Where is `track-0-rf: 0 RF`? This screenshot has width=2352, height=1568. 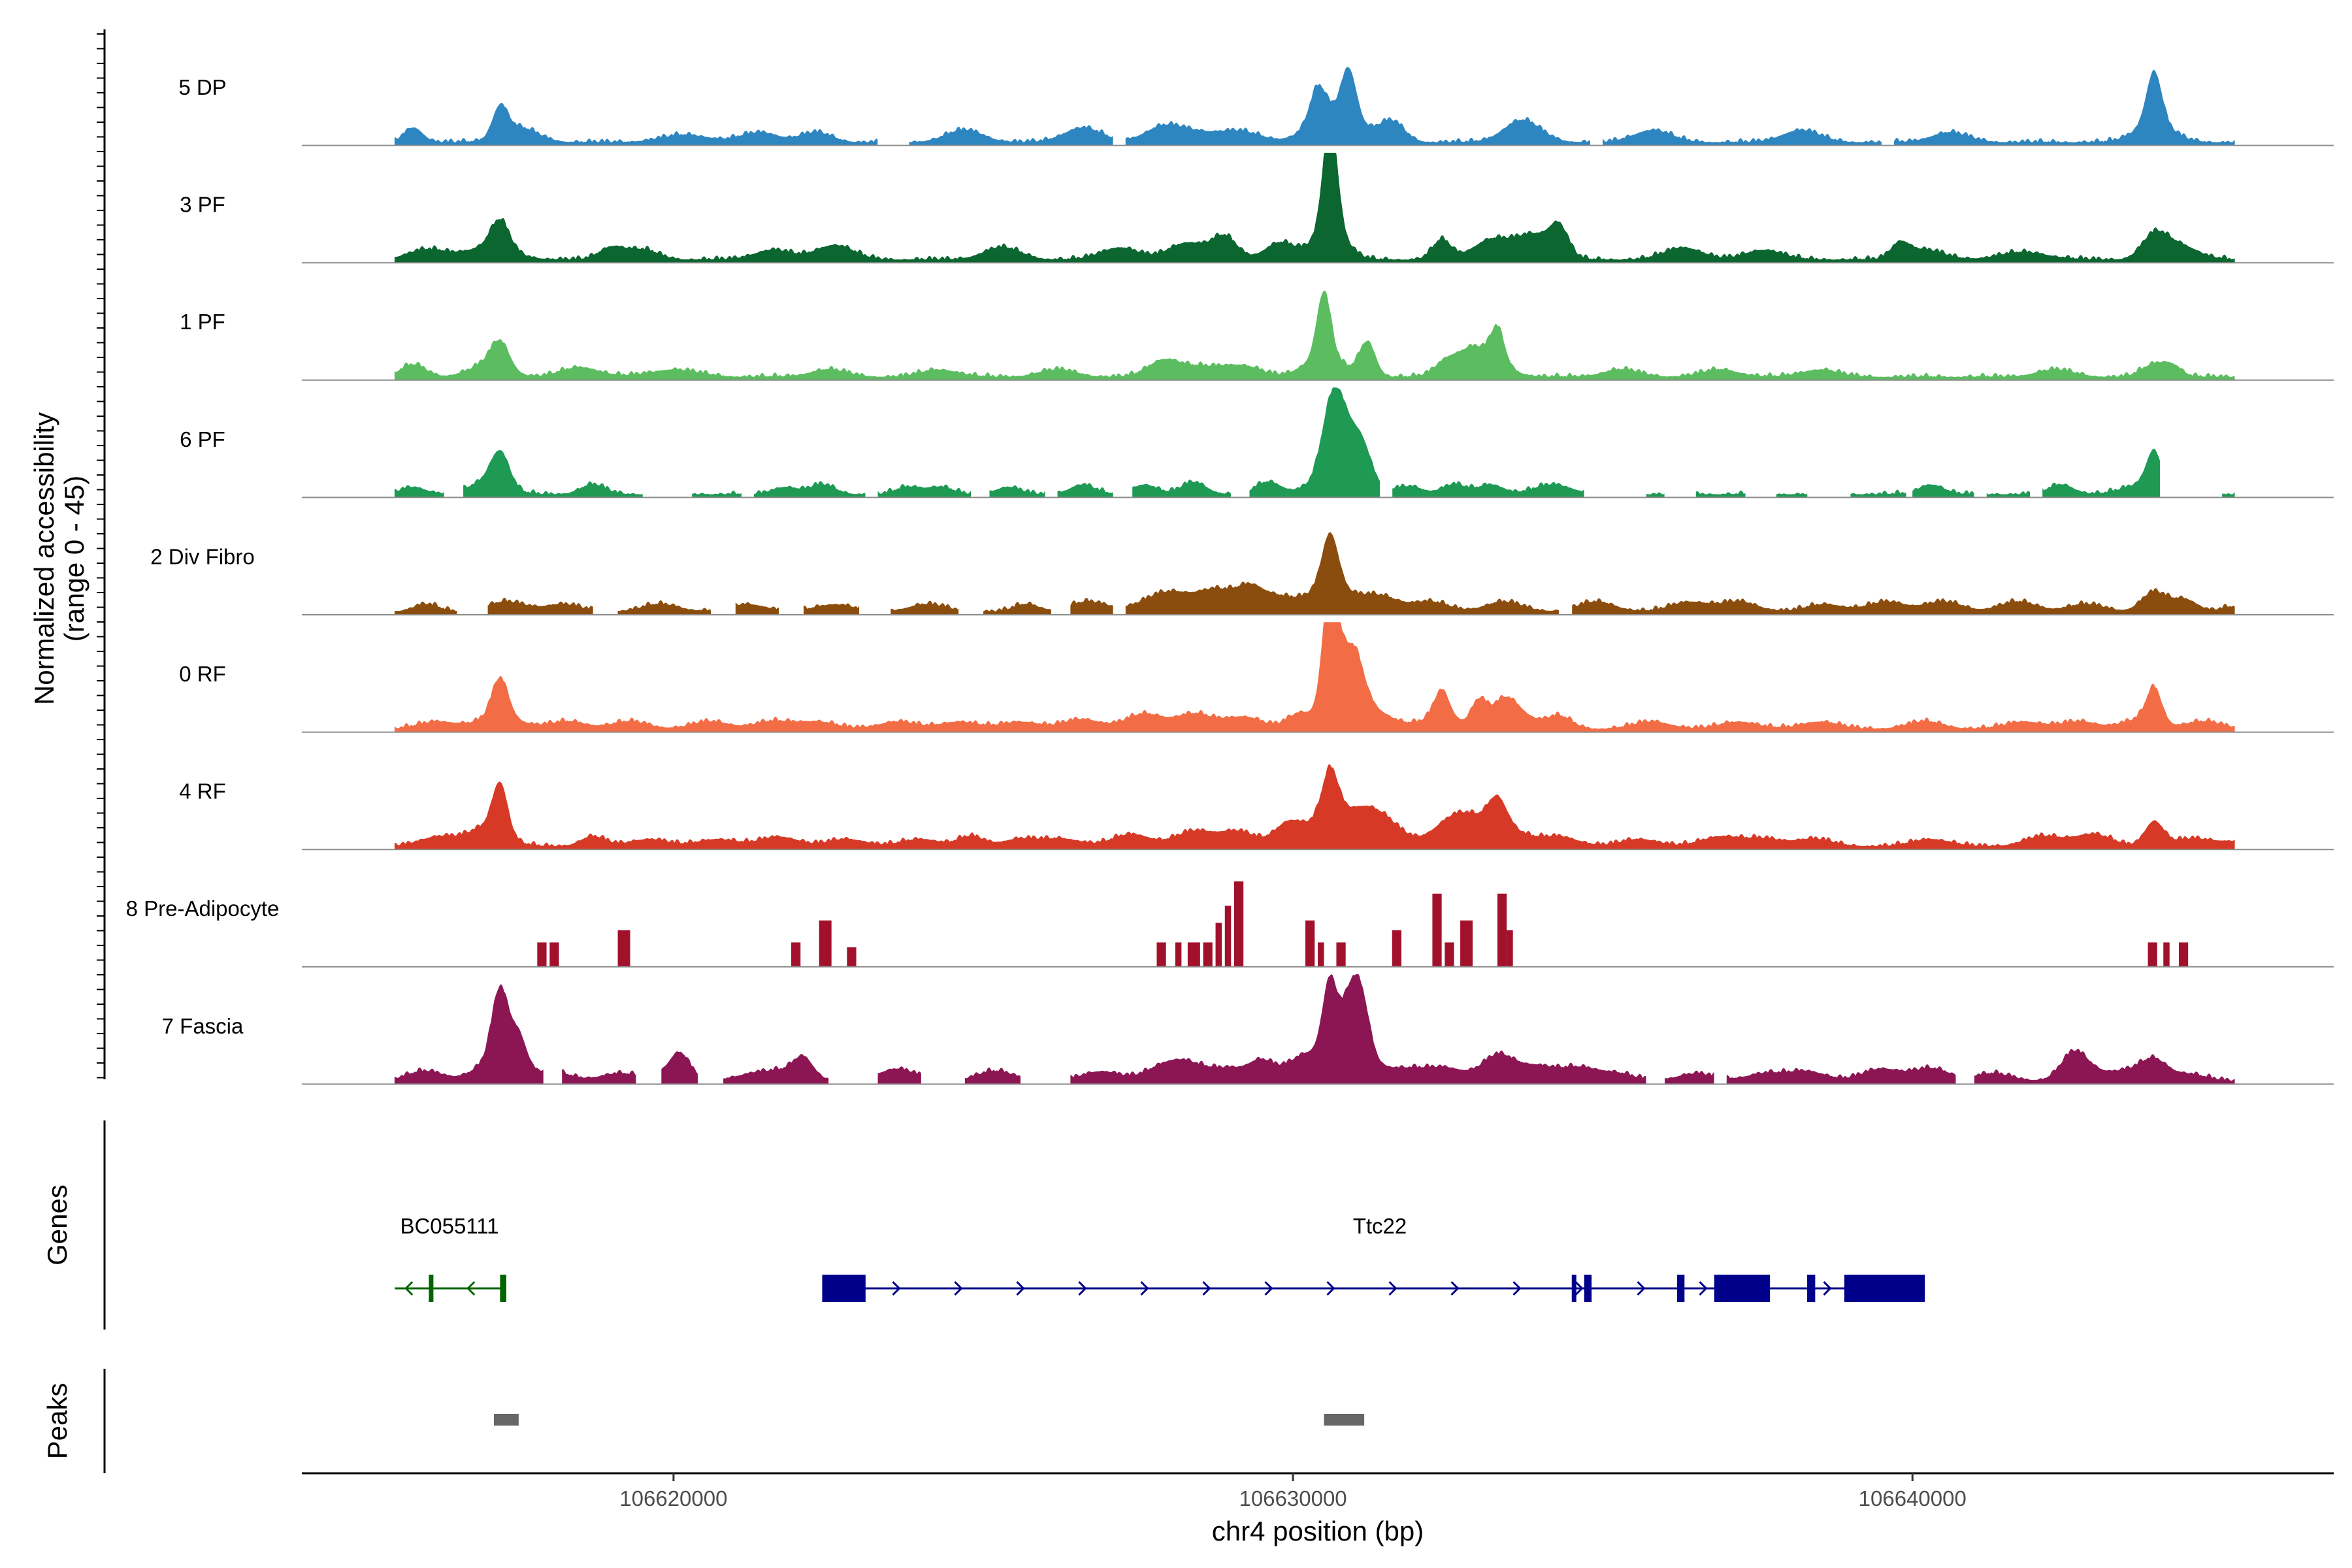 track-0-rf: 0 RF is located at coordinates (1256, 677).